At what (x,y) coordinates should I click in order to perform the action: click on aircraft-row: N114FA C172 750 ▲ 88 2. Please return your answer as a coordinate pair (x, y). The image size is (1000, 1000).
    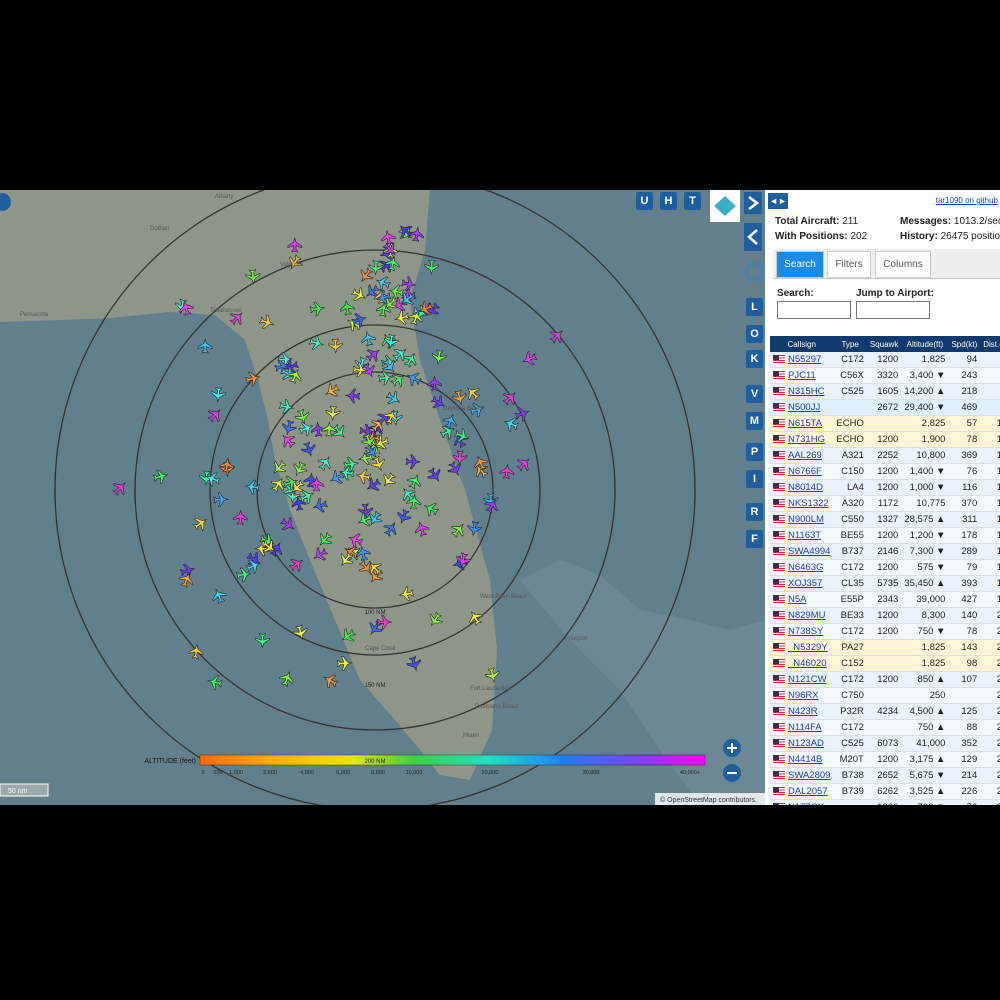
    Looking at the image, I should click on (885, 727).